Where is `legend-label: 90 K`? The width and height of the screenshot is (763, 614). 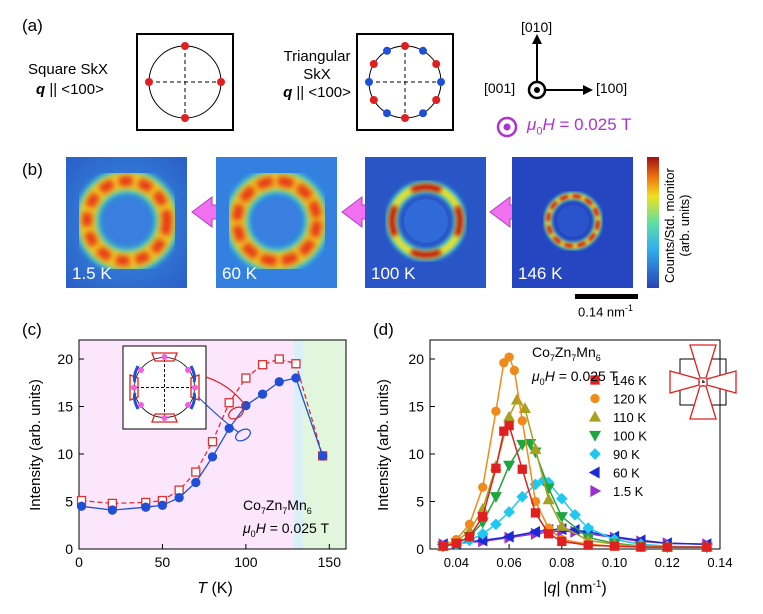 legend-label: 90 K is located at coordinates (626, 454).